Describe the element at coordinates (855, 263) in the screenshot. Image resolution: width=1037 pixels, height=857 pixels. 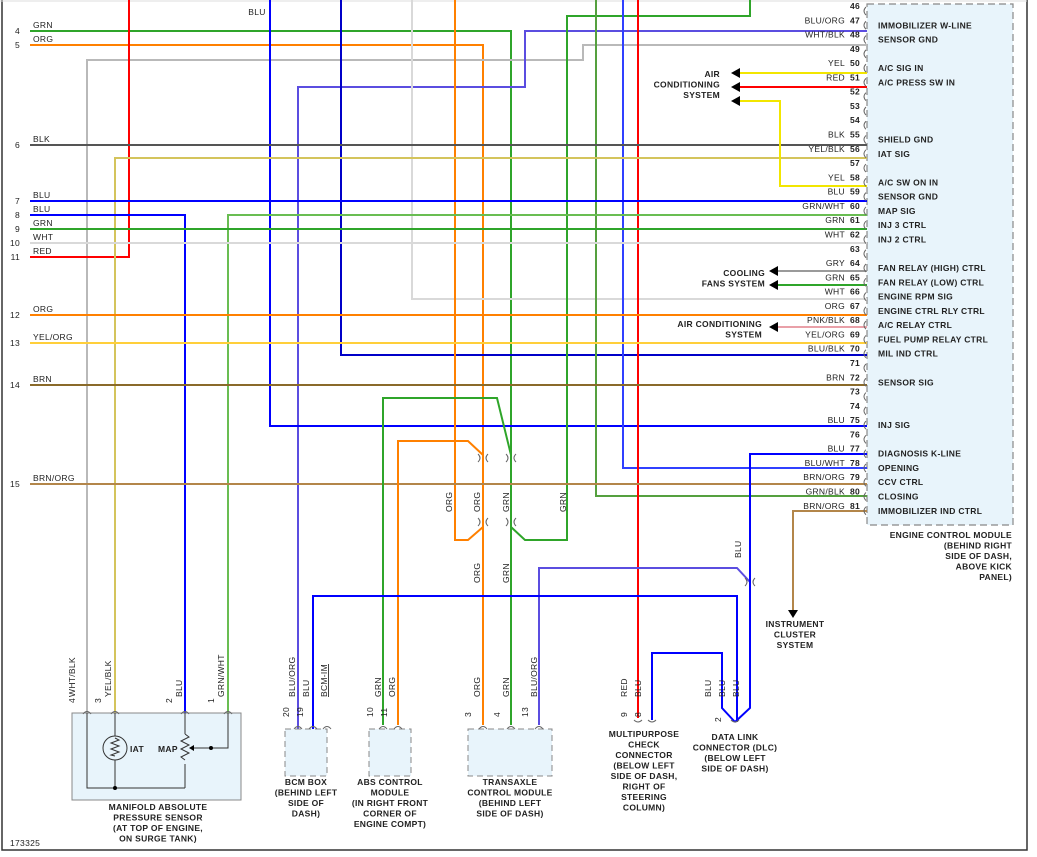
I see `ecm-pin-number: 64` at that location.